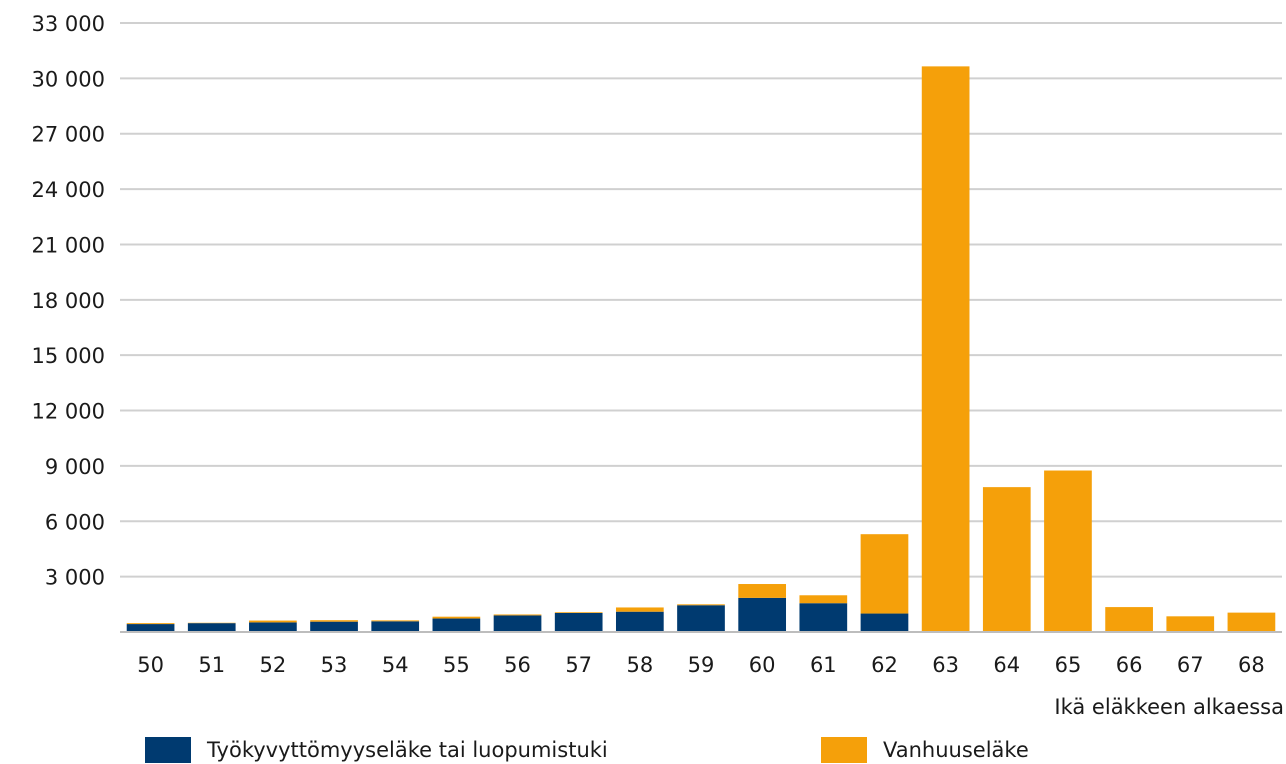 The image size is (1286, 764). Describe the element at coordinates (1169, 707) in the screenshot. I see `x-axis-title: Ikä eläkkeen alkaessa` at that location.